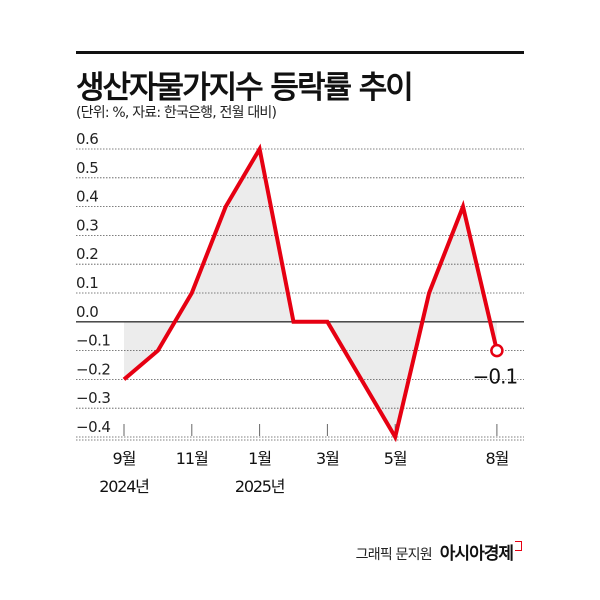 The height and width of the screenshot is (600, 600). I want to click on x-tick-label: 9월, so click(124, 458).